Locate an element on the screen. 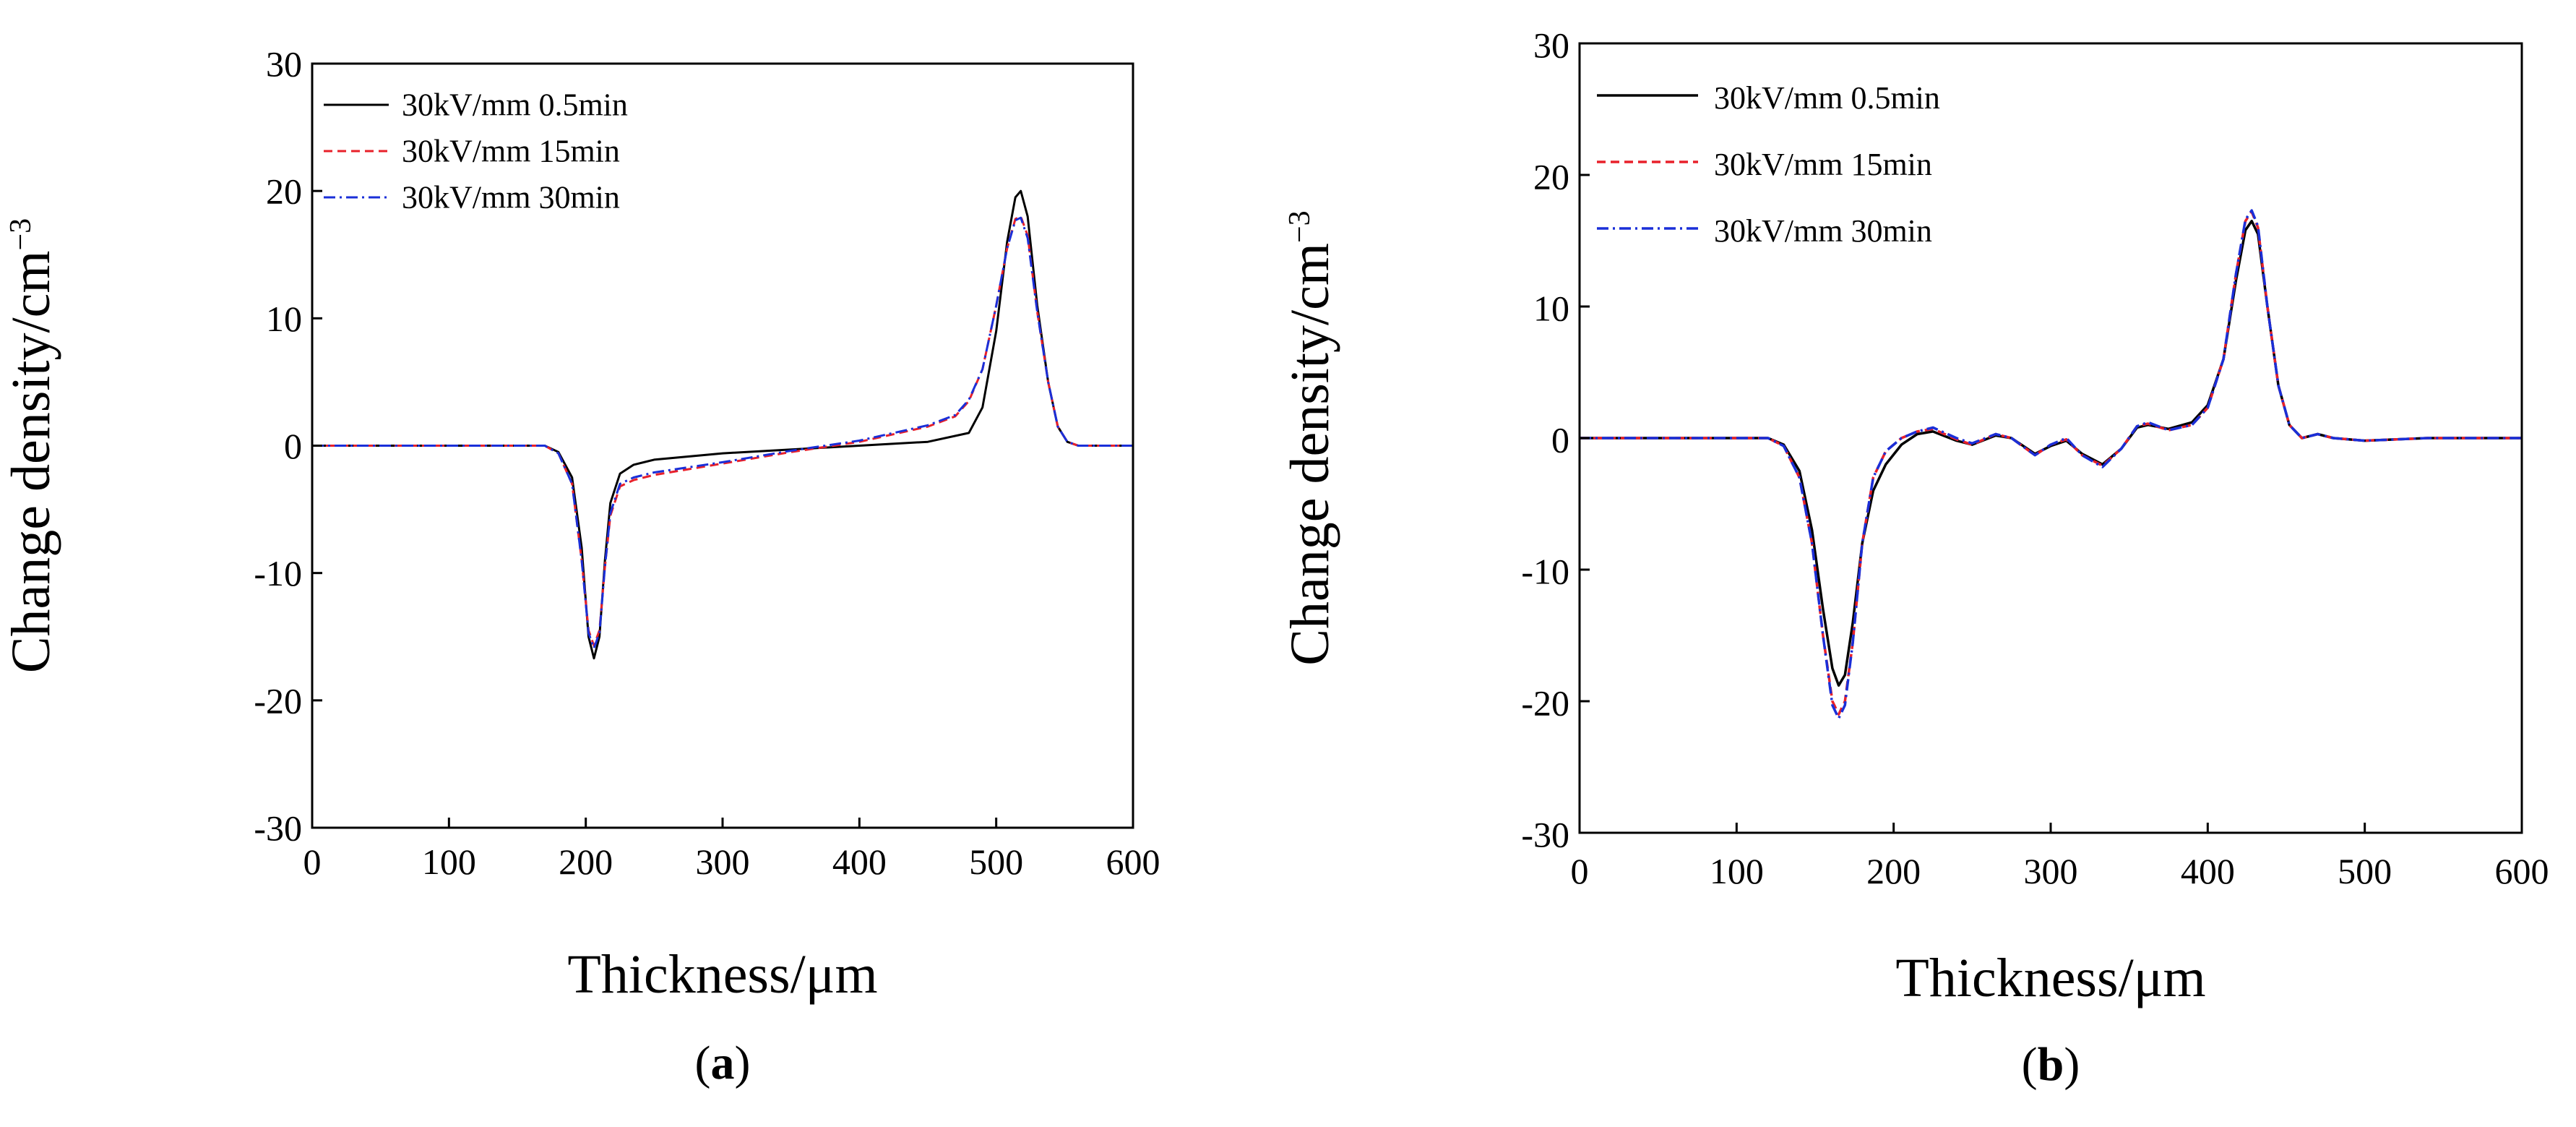 Image resolution: width=2576 pixels, height=1127 pixels. panel-label-letter: b is located at coordinates (2051, 1064).